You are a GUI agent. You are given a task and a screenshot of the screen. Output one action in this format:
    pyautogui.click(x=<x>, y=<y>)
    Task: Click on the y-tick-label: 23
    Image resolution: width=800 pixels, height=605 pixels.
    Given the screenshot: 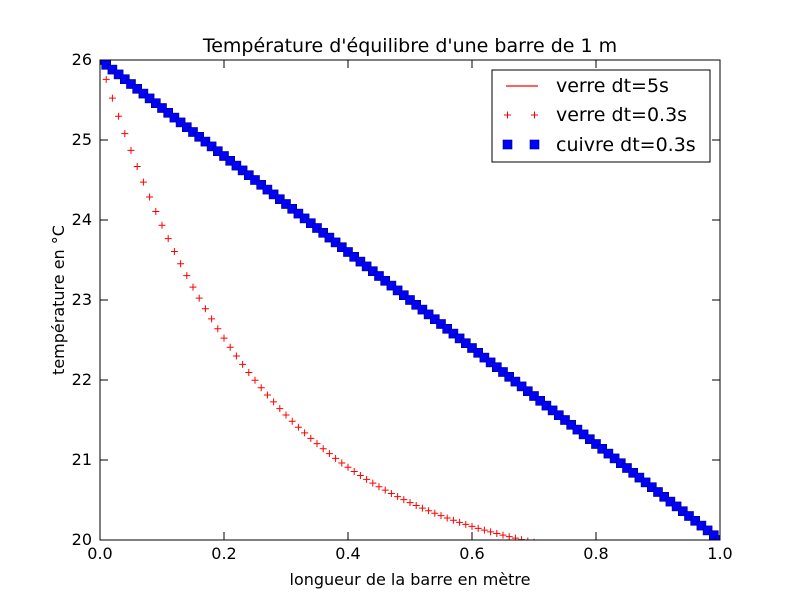 What is the action you would take?
    pyautogui.click(x=82, y=299)
    